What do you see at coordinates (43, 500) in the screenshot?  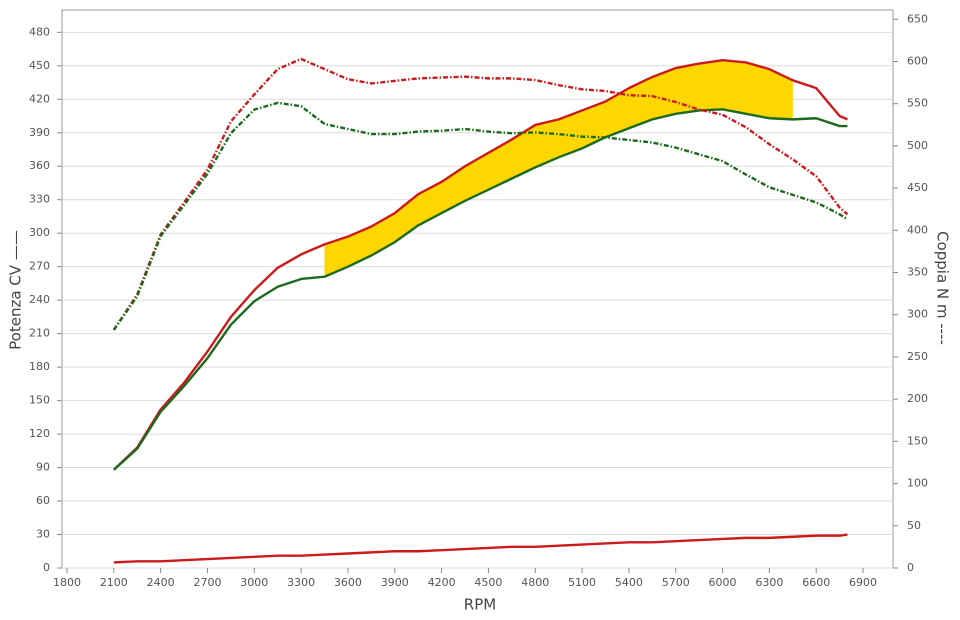 I see `y-tick-label: 60` at bounding box center [43, 500].